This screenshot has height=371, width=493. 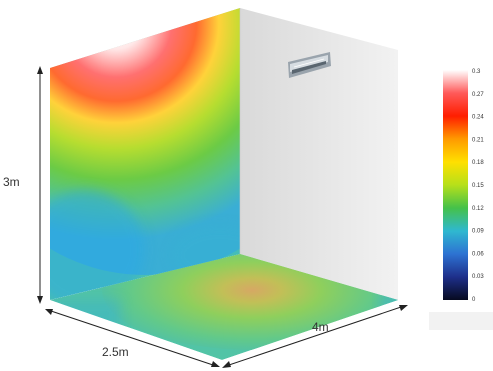 What do you see at coordinates (476, 72) in the screenshot?
I see `colorbar-tick-label: 0.3` at bounding box center [476, 72].